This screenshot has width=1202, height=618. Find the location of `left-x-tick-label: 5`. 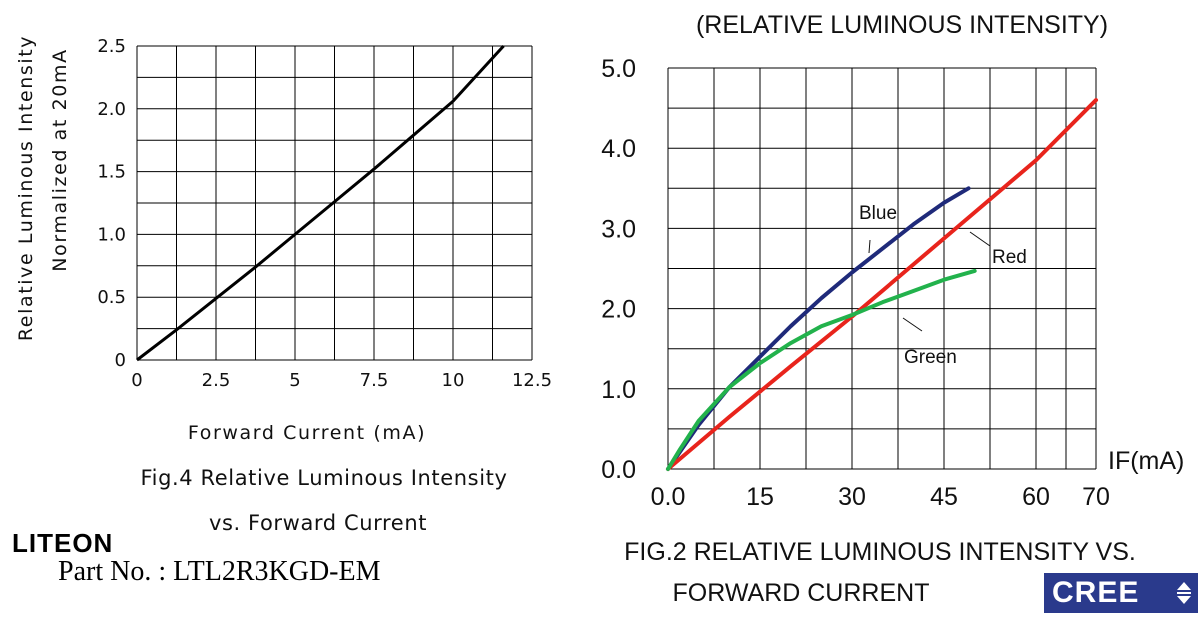

left-x-tick-label: 5 is located at coordinates (294, 380).